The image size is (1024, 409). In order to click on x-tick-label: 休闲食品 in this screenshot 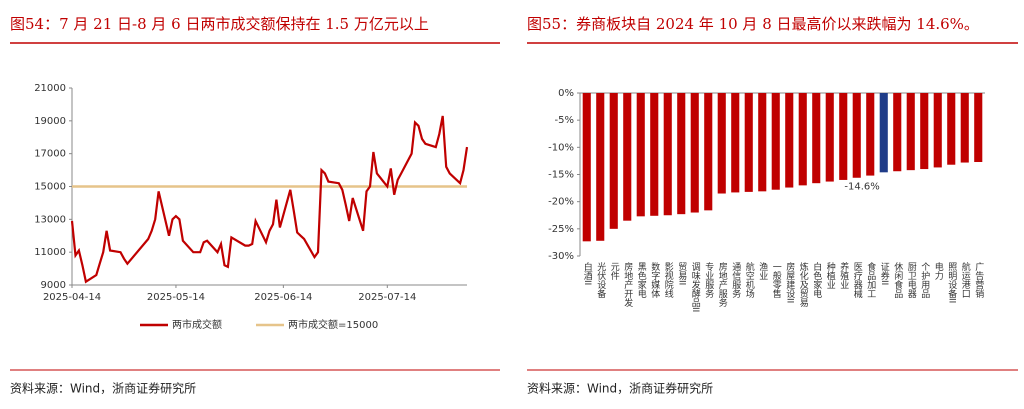, I will do `click(897, 280)`.